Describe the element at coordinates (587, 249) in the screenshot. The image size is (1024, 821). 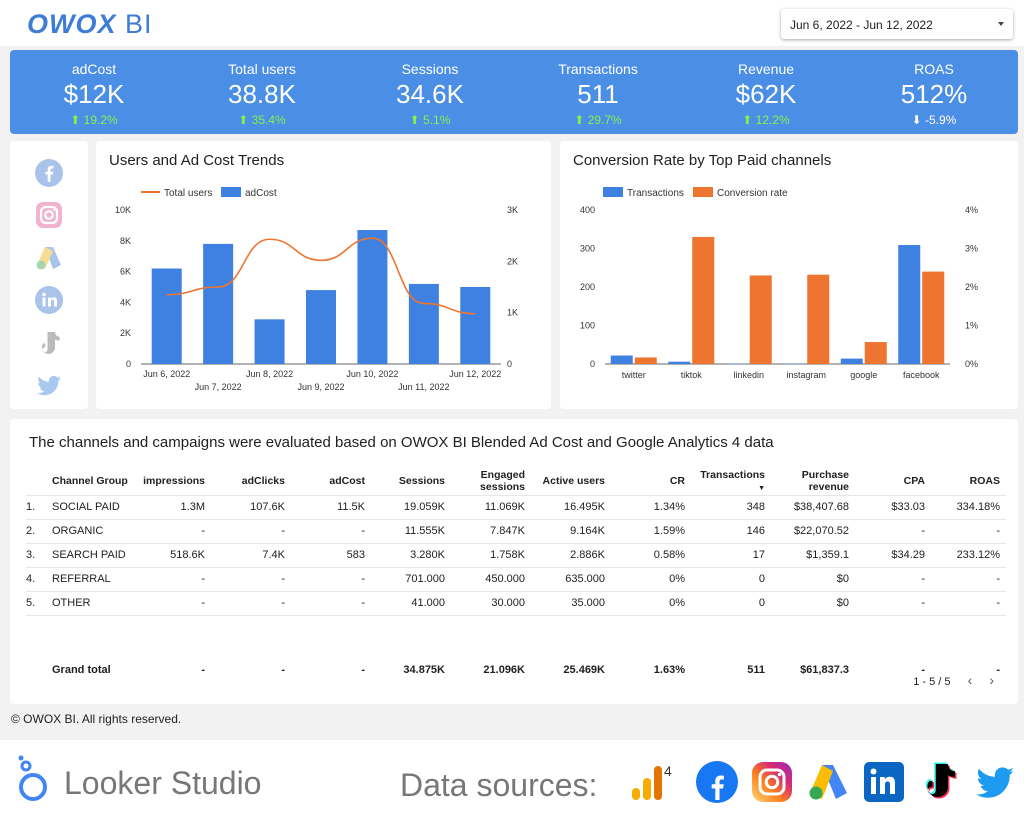
I see `y-tick-label: 300` at that location.